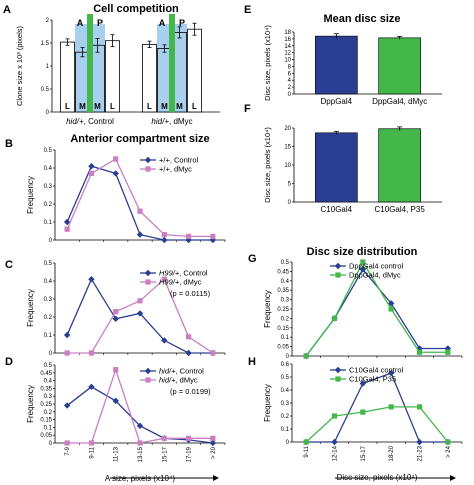  Describe the element at coordinates (453, 478) in the screenshot. I see `panel-h-x-arrowhead` at that location.